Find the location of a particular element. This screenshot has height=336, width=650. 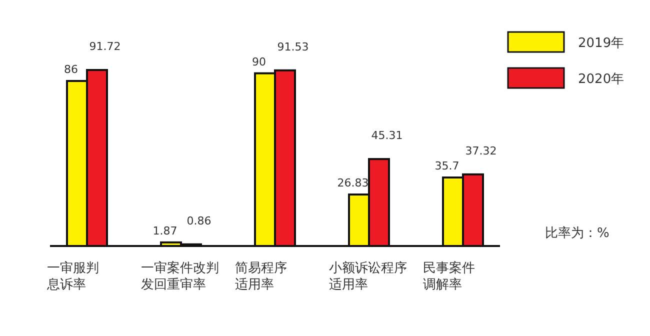

x-tick-label: 简易程序适用率 is located at coordinates (261, 276).